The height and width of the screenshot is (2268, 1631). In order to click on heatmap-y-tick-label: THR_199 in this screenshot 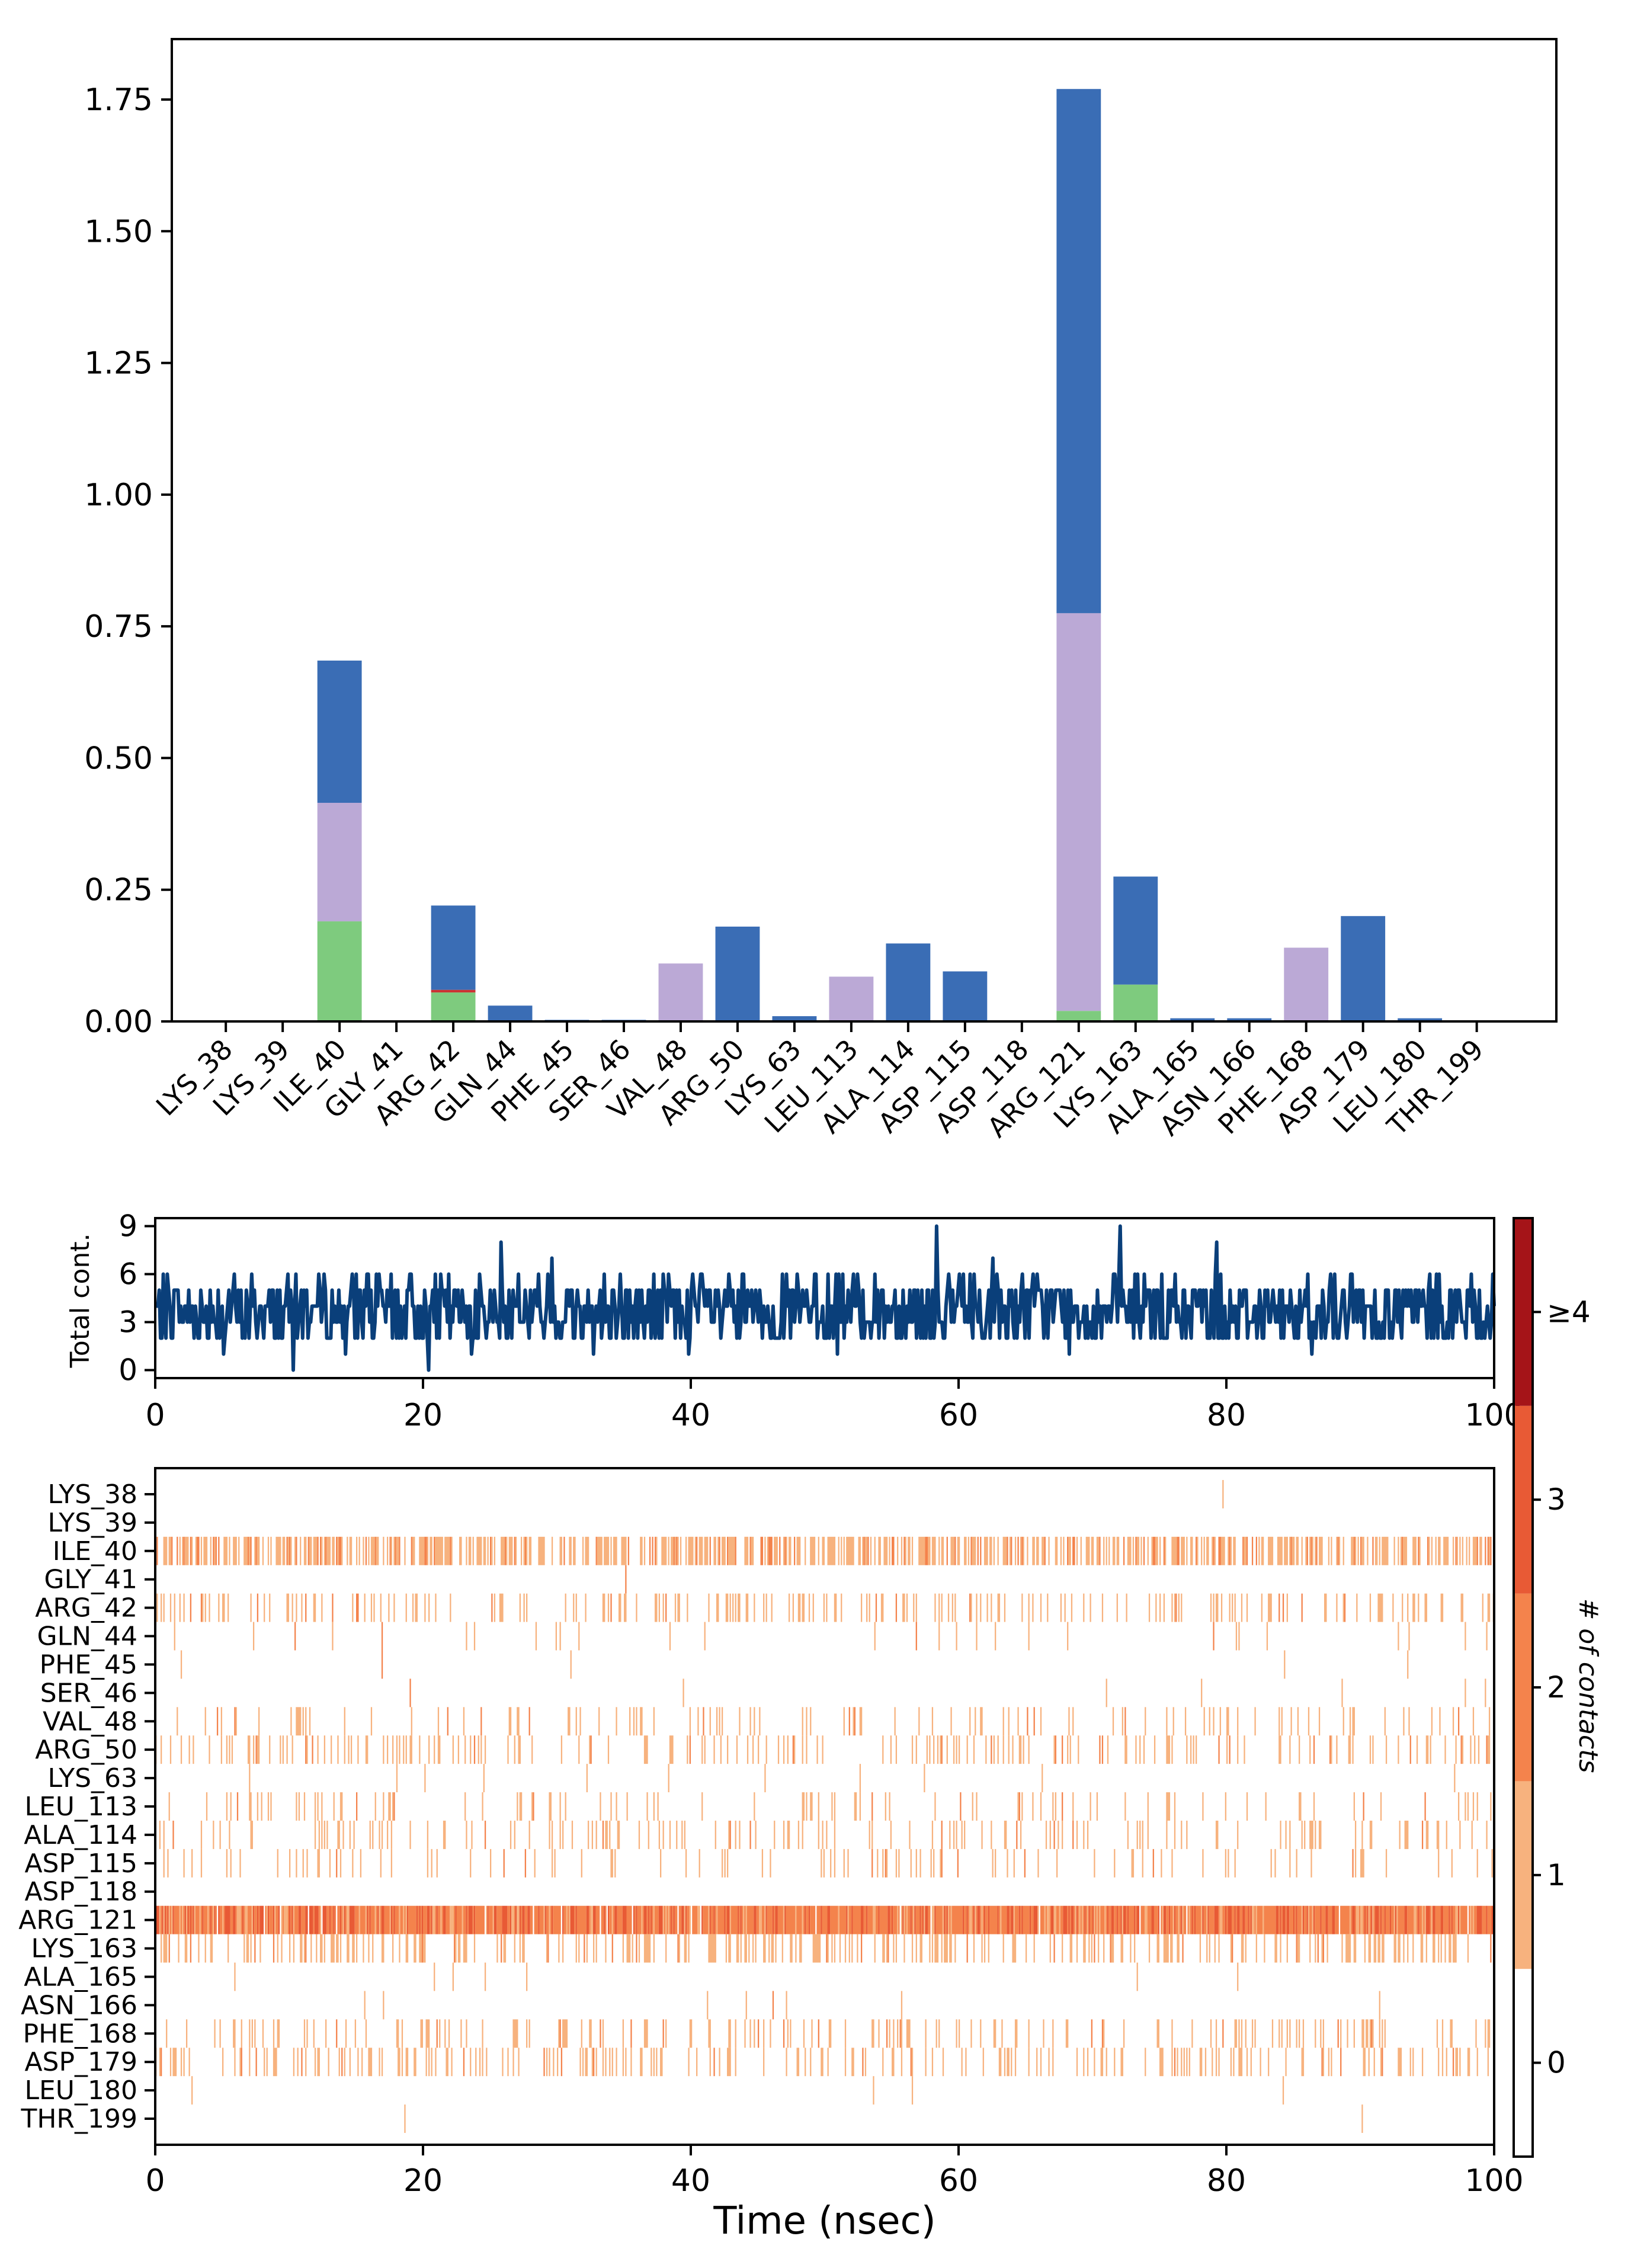, I will do `click(78, 2119)`.